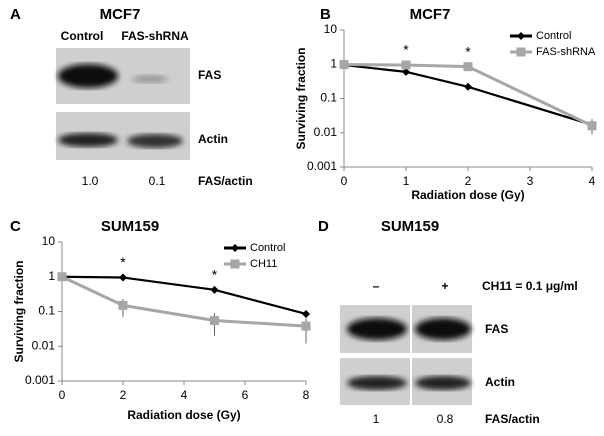 The height and width of the screenshot is (436, 604). Describe the element at coordinates (157, 181) in the screenshot. I see `ratio-value: 0.1` at that location.